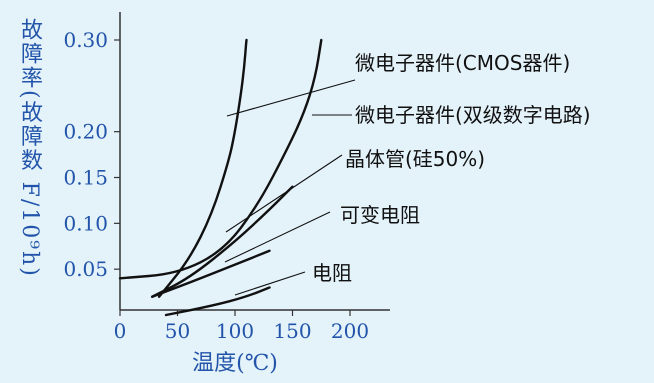 The image size is (654, 383). I want to click on y-tick-label: 0.10, so click(85, 223).